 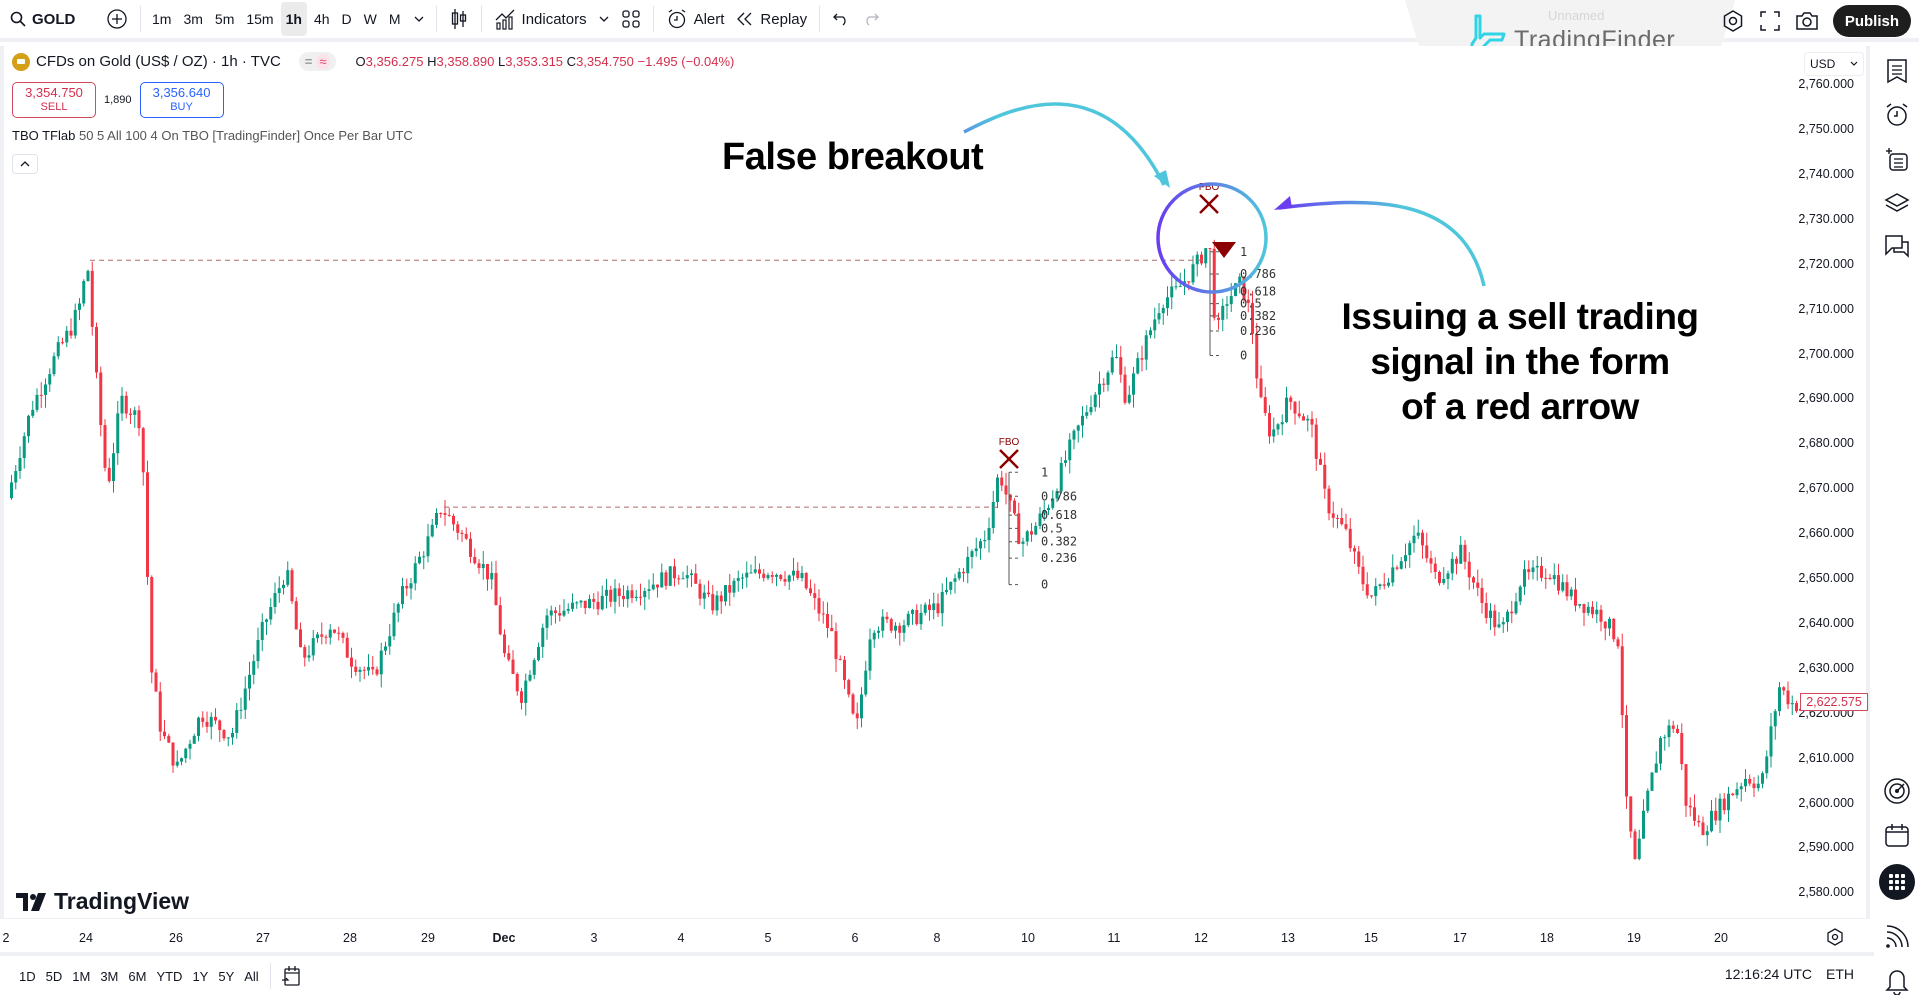 I want to click on replay-button: Replay, so click(x=771, y=19).